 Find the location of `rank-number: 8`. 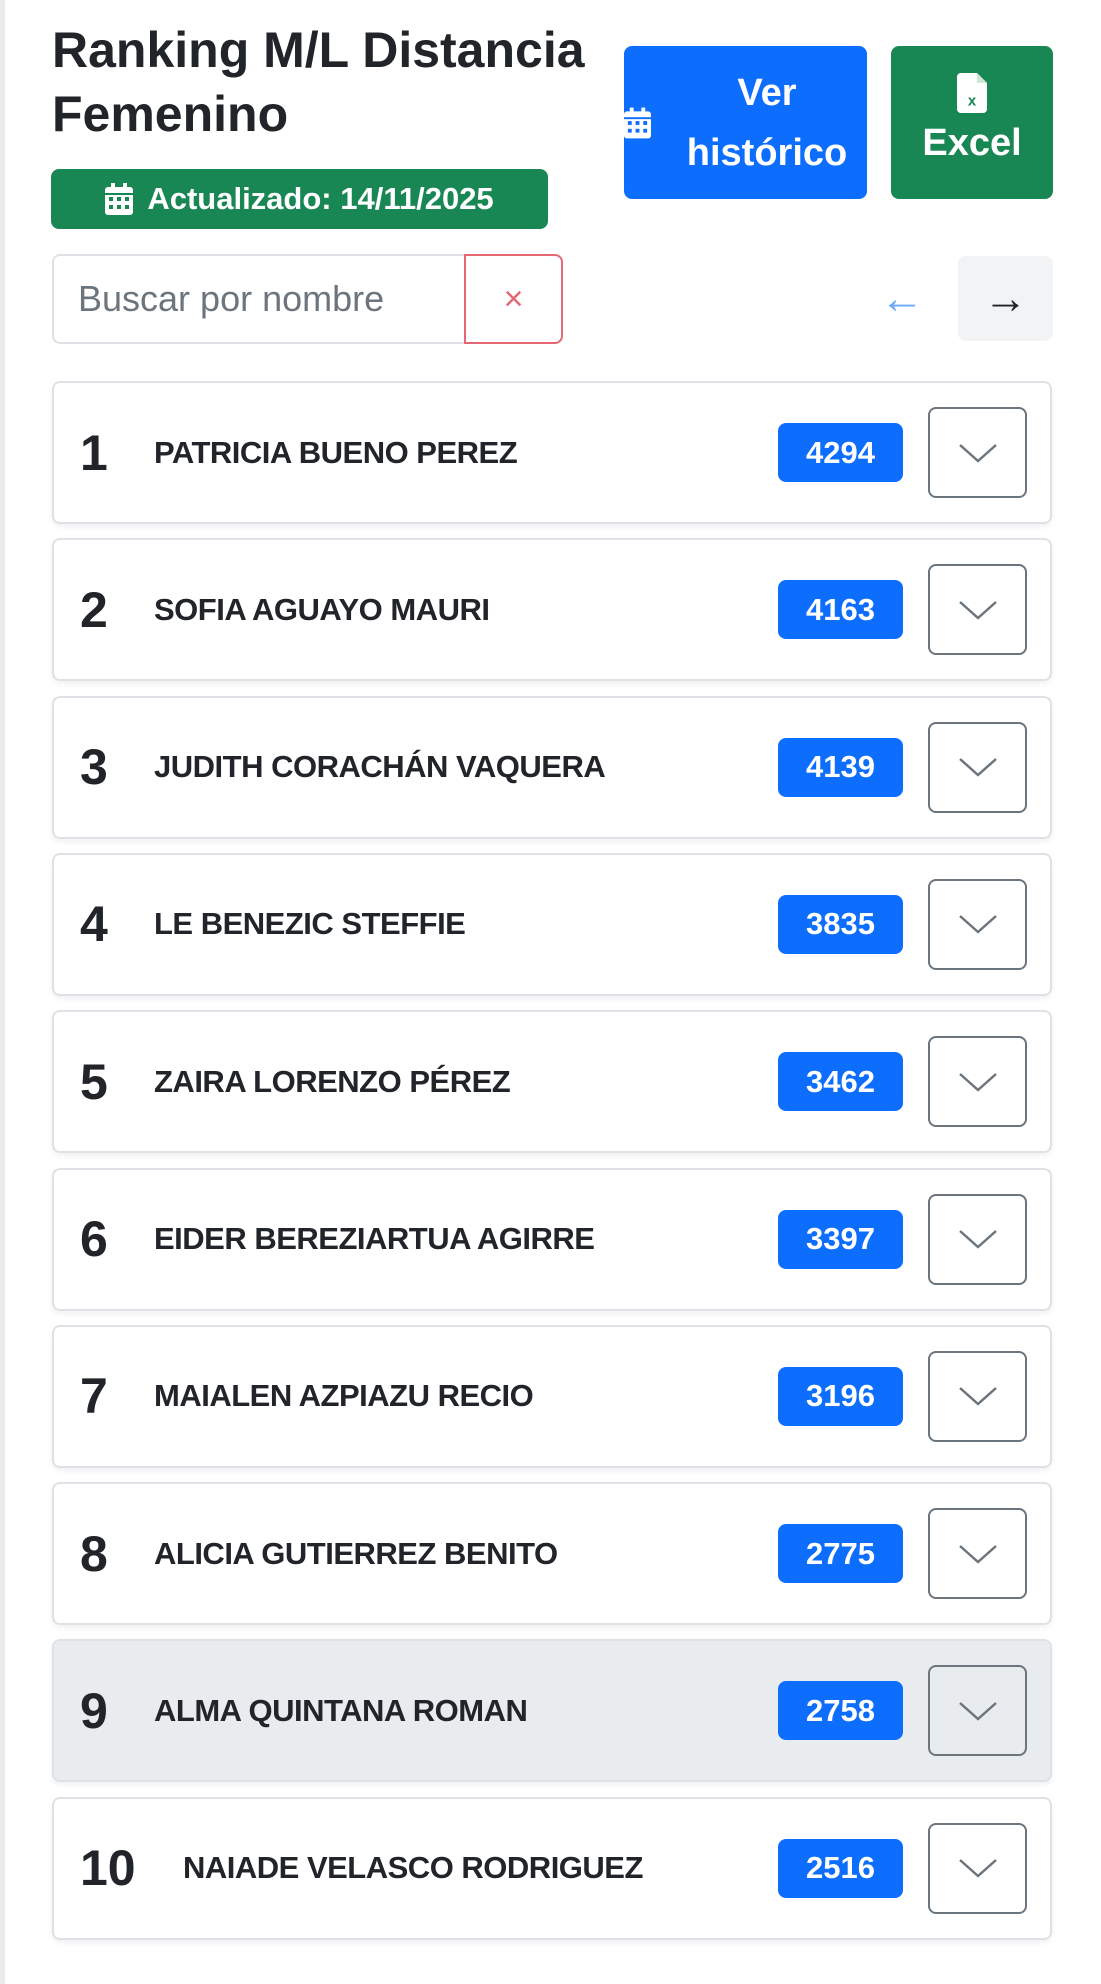

rank-number: 8 is located at coordinates (94, 1553).